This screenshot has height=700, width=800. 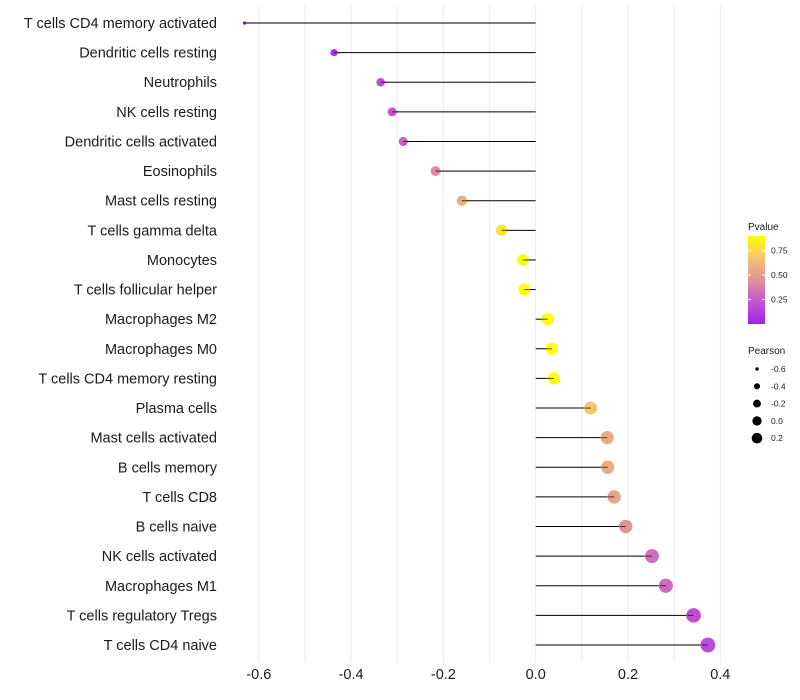 I want to click on pearson-legend-label: -0.2, so click(x=778, y=404).